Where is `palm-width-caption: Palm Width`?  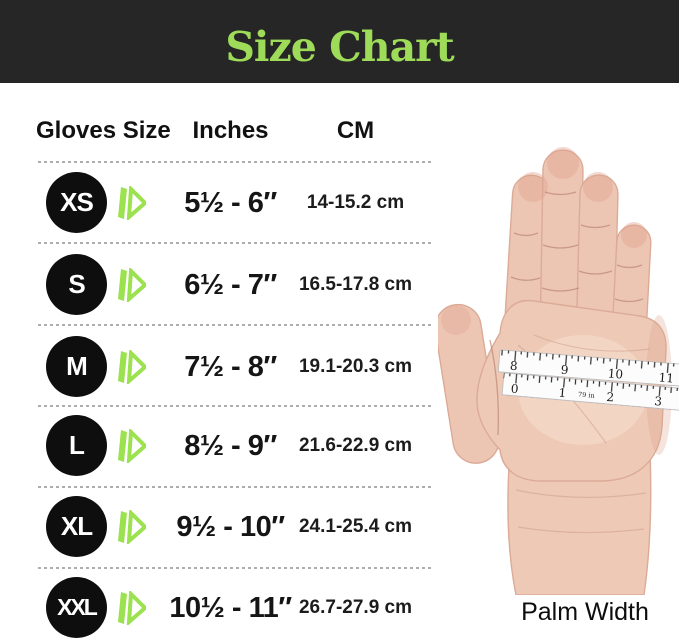
palm-width-caption: Palm Width is located at coordinates (585, 612).